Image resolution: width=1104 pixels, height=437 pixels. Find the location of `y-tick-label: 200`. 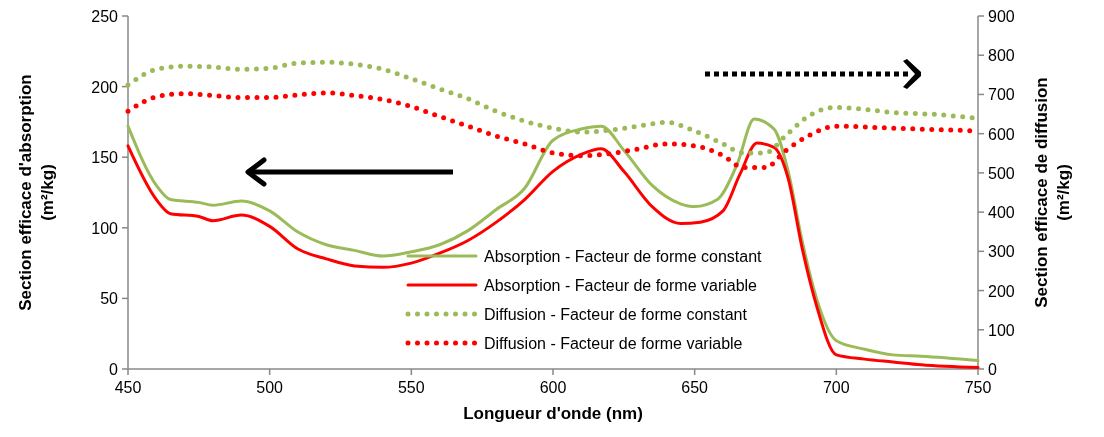

y-tick-label: 200 is located at coordinates (105, 87).